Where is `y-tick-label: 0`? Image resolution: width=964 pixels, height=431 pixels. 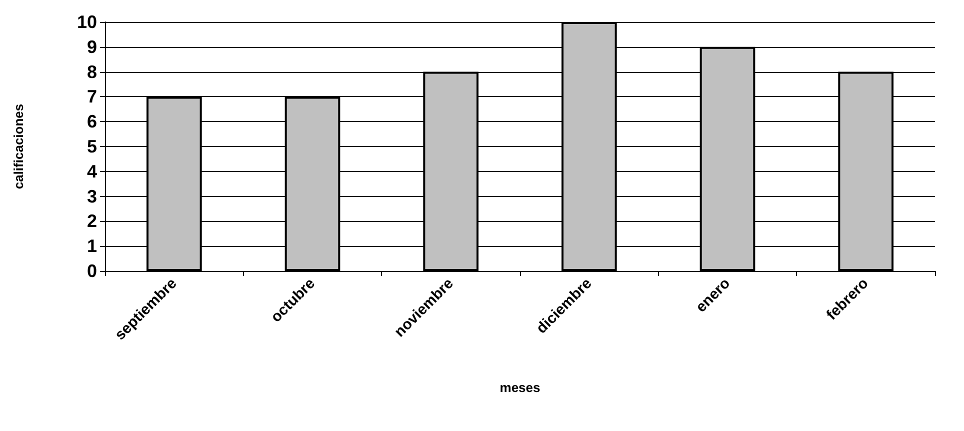
y-tick-label: 0 is located at coordinates (91, 271).